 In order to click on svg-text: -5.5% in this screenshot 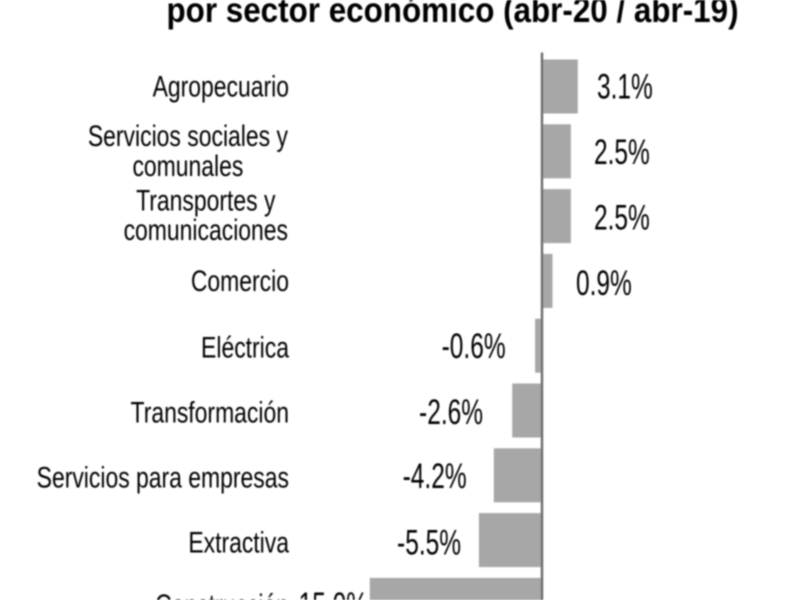, I will do `click(429, 543)`.